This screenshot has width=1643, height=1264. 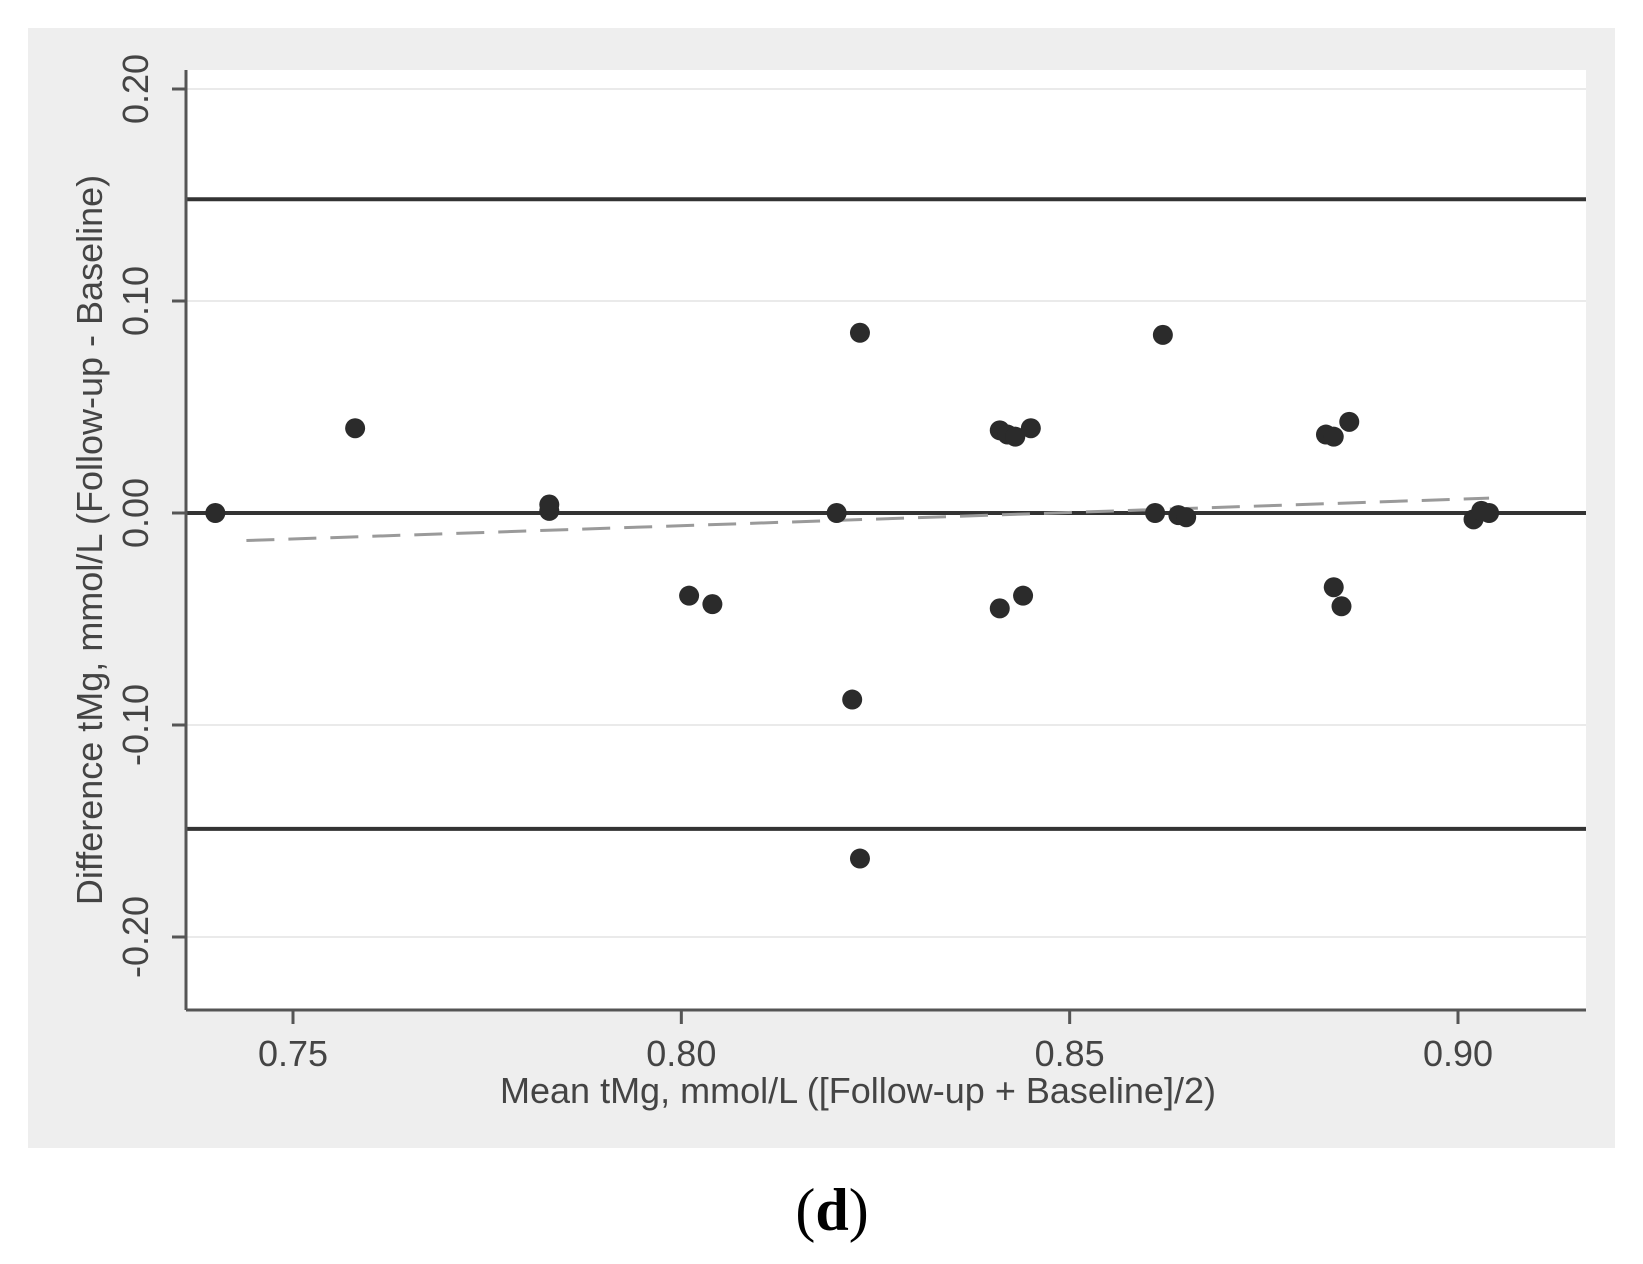 What do you see at coordinates (1070, 1053) in the screenshot?
I see `x-tick-label: 0.85` at bounding box center [1070, 1053].